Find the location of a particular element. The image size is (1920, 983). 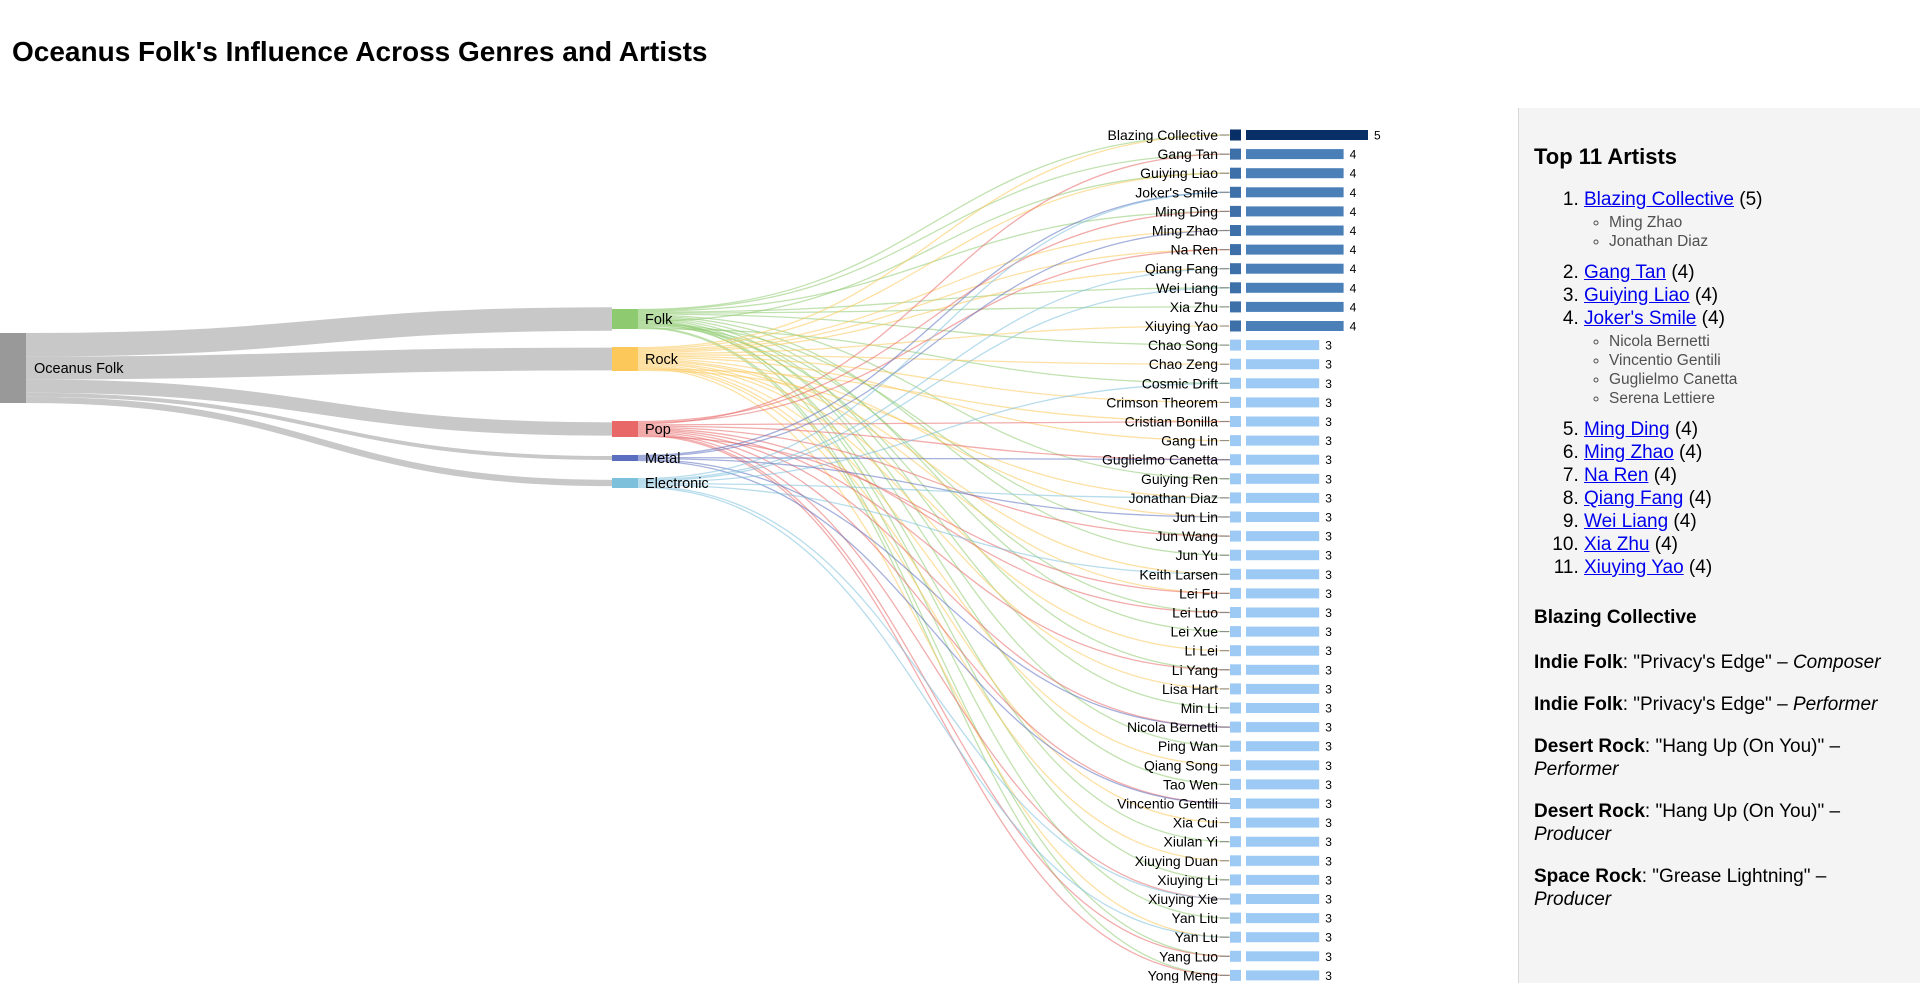

artist-label-xia-zhu: Xia Zhu is located at coordinates (1194, 307).